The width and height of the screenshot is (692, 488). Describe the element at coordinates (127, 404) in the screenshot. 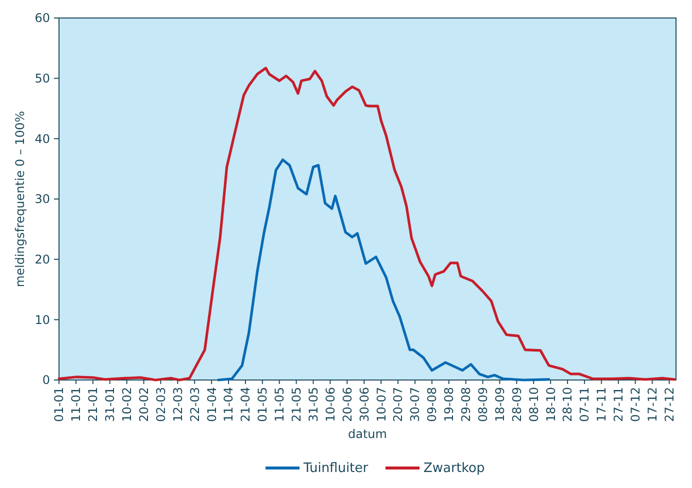

I see `x-tick-label: 10-02` at that location.